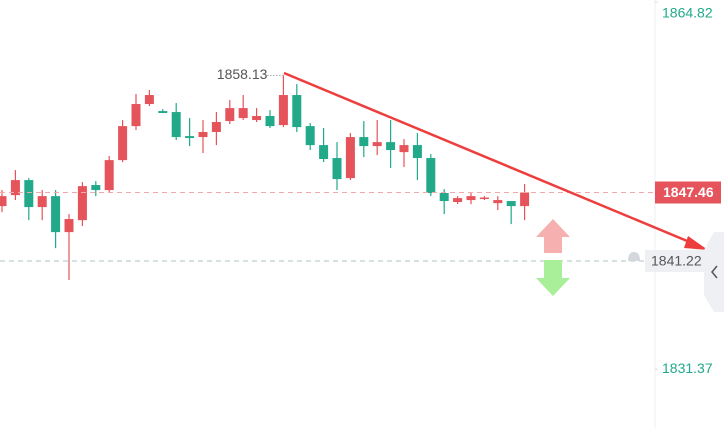 This screenshot has height=428, width=724. Describe the element at coordinates (696, 243) in the screenshot. I see `trend-arrow` at that location.